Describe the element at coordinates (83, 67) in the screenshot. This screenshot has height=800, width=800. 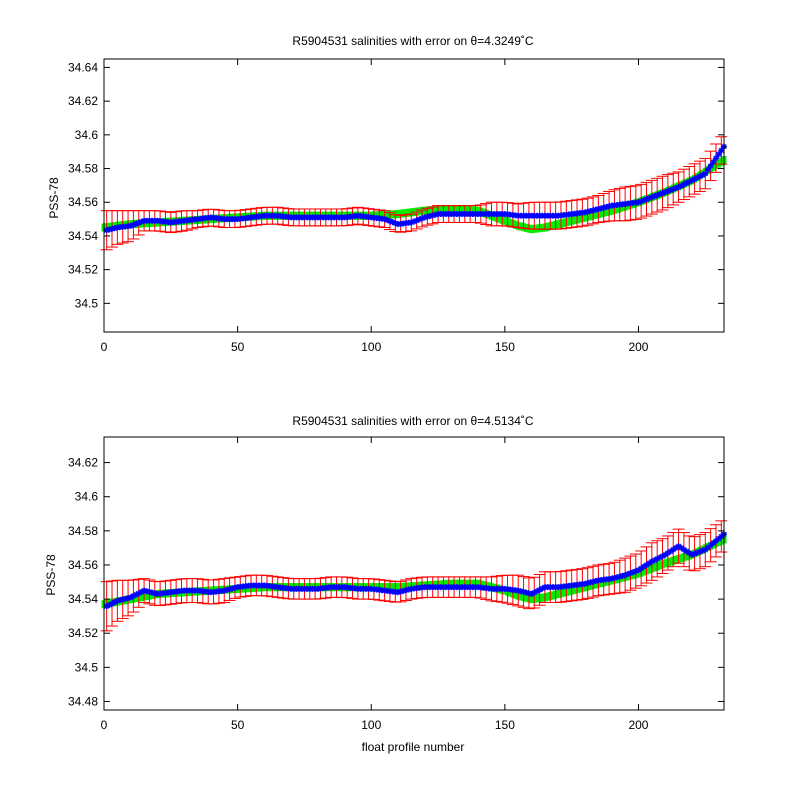
I see `y-tick-label-top: 34.64` at that location.